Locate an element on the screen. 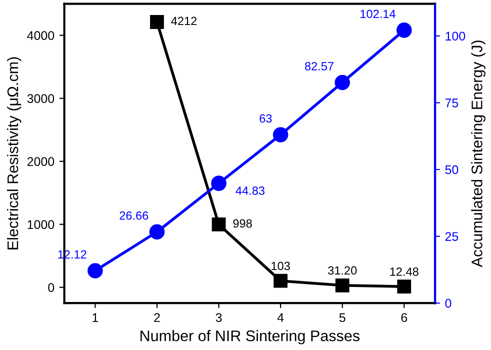 This screenshot has width=491, height=350. data-label: 82.57 is located at coordinates (319, 66).